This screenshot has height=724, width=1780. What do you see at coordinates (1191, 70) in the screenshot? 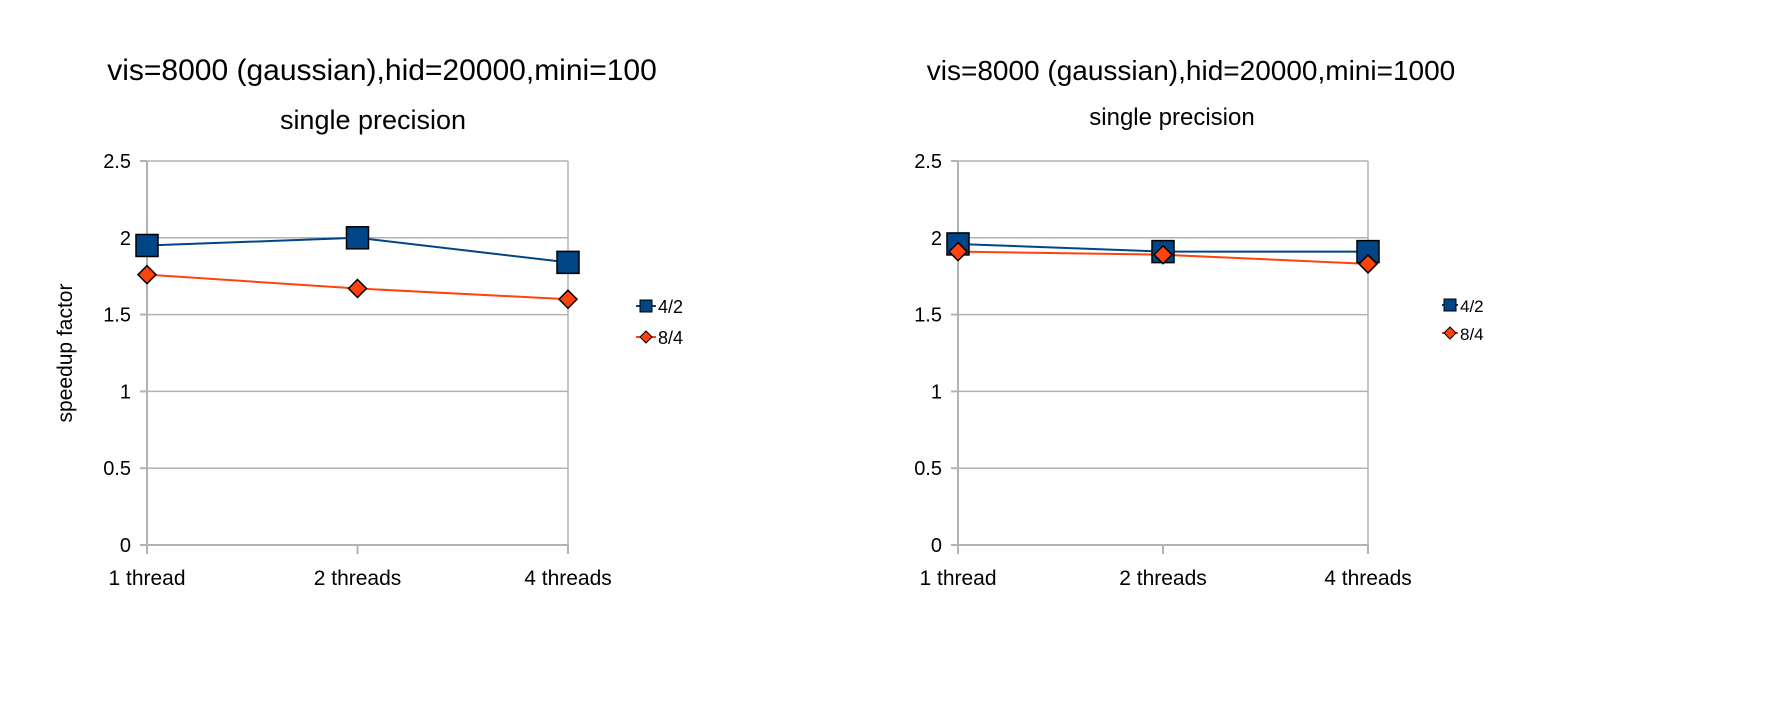
I see `chart-title: vis=8000 (gaussian),hid=20000,mini=1000` at bounding box center [1191, 70].